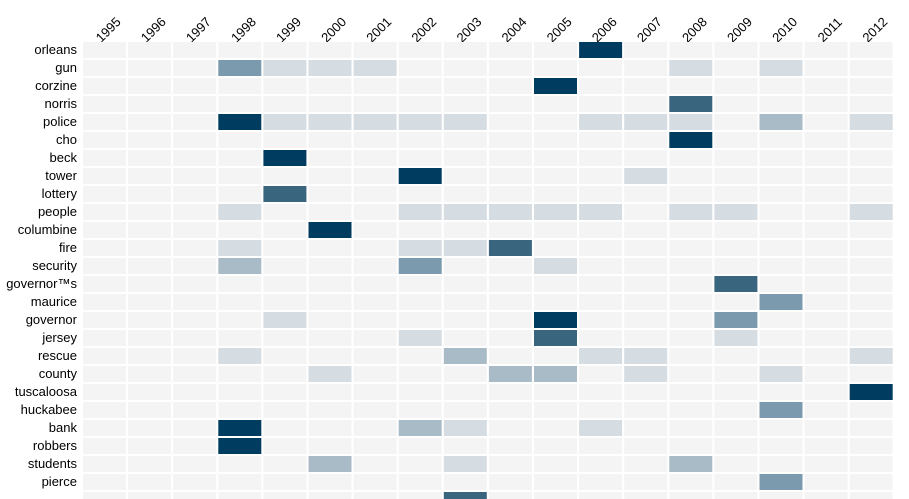  What do you see at coordinates (514, 29) in the screenshot?
I see `year-label-2004: 2004` at bounding box center [514, 29].